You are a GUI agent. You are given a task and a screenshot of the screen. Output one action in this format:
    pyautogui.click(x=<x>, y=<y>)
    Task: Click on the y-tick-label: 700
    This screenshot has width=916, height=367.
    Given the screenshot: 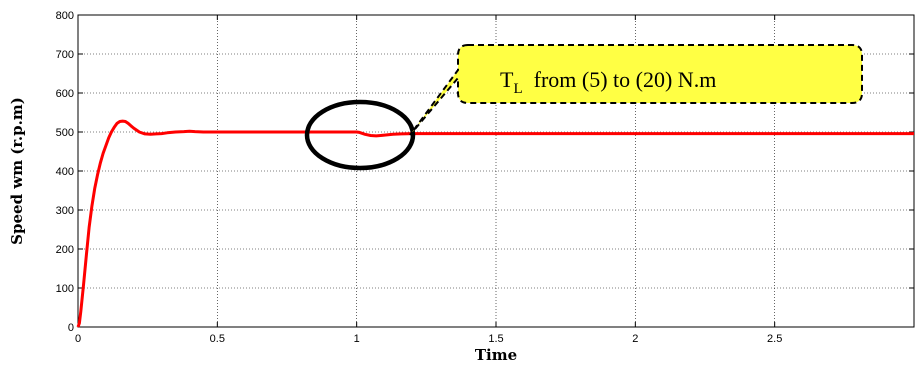 What is the action you would take?
    pyautogui.click(x=65, y=55)
    